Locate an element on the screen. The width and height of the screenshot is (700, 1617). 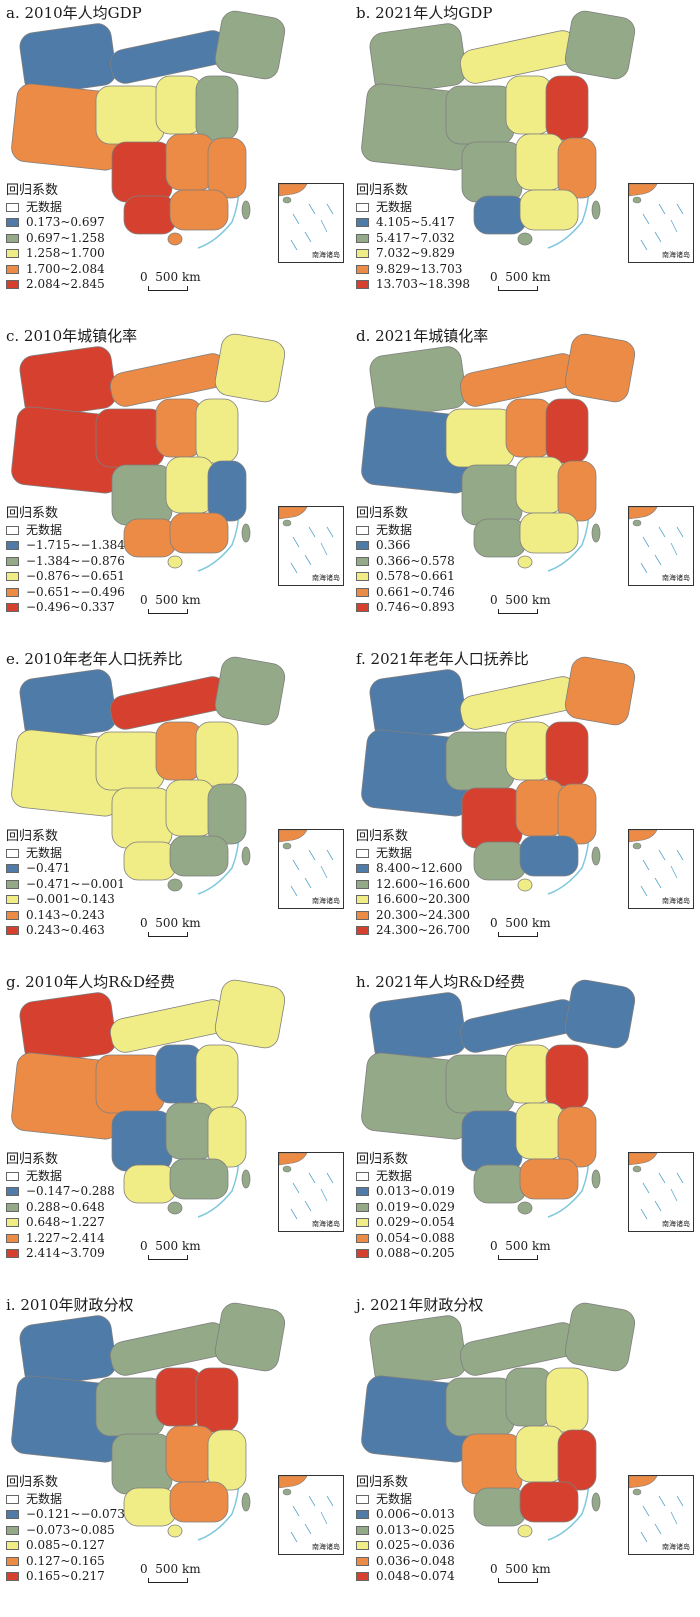
legend-item: −0.001~0.143 is located at coordinates (65, 900).